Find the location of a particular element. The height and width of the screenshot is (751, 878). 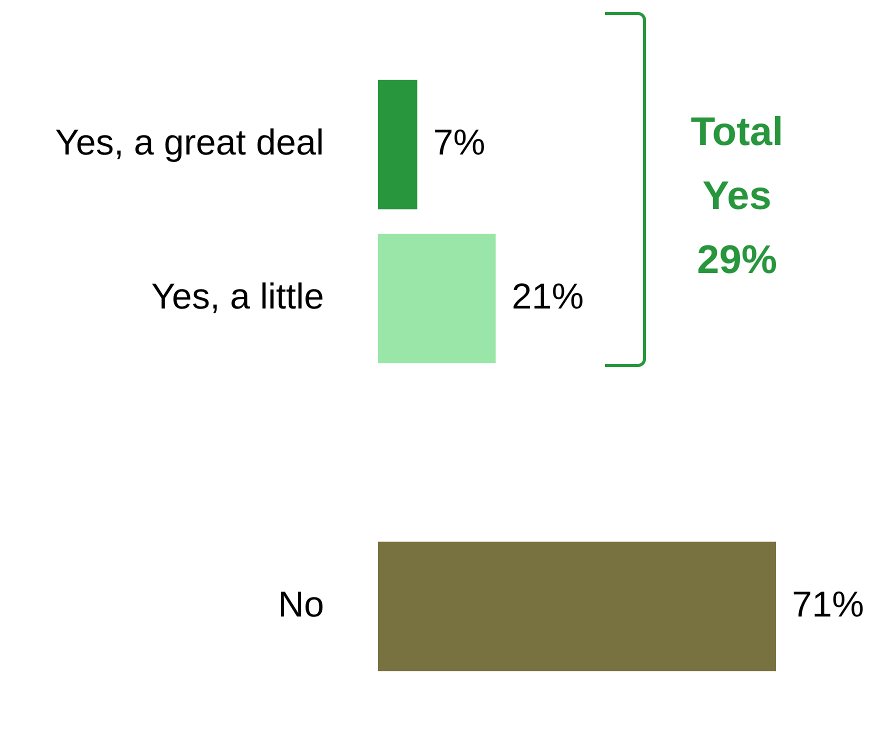

data-label: 71% is located at coordinates (828, 603).